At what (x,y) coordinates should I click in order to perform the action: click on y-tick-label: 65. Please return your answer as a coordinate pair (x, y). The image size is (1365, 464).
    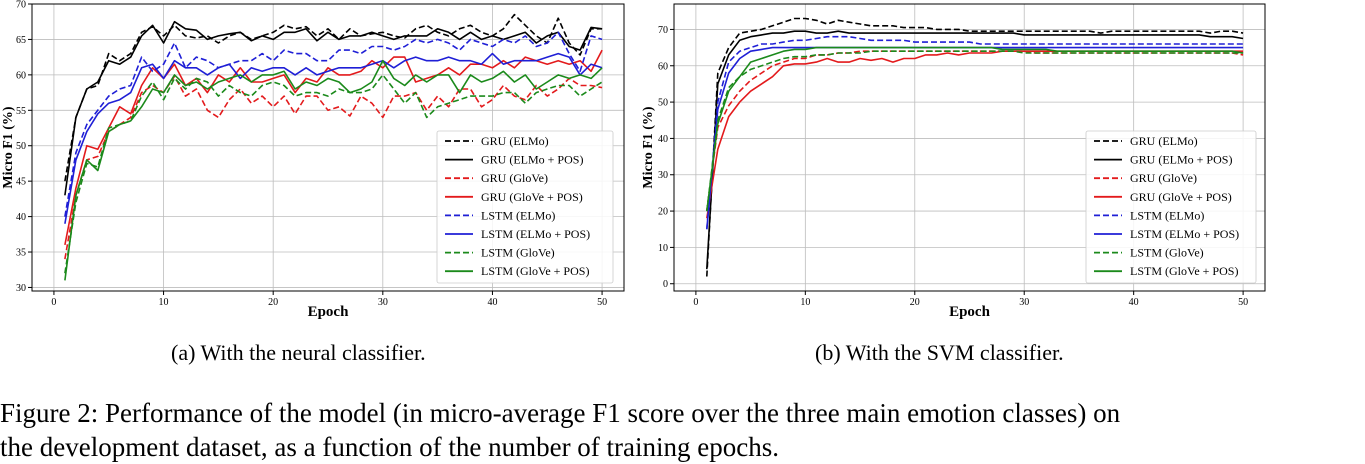
    Looking at the image, I should click on (21, 40).